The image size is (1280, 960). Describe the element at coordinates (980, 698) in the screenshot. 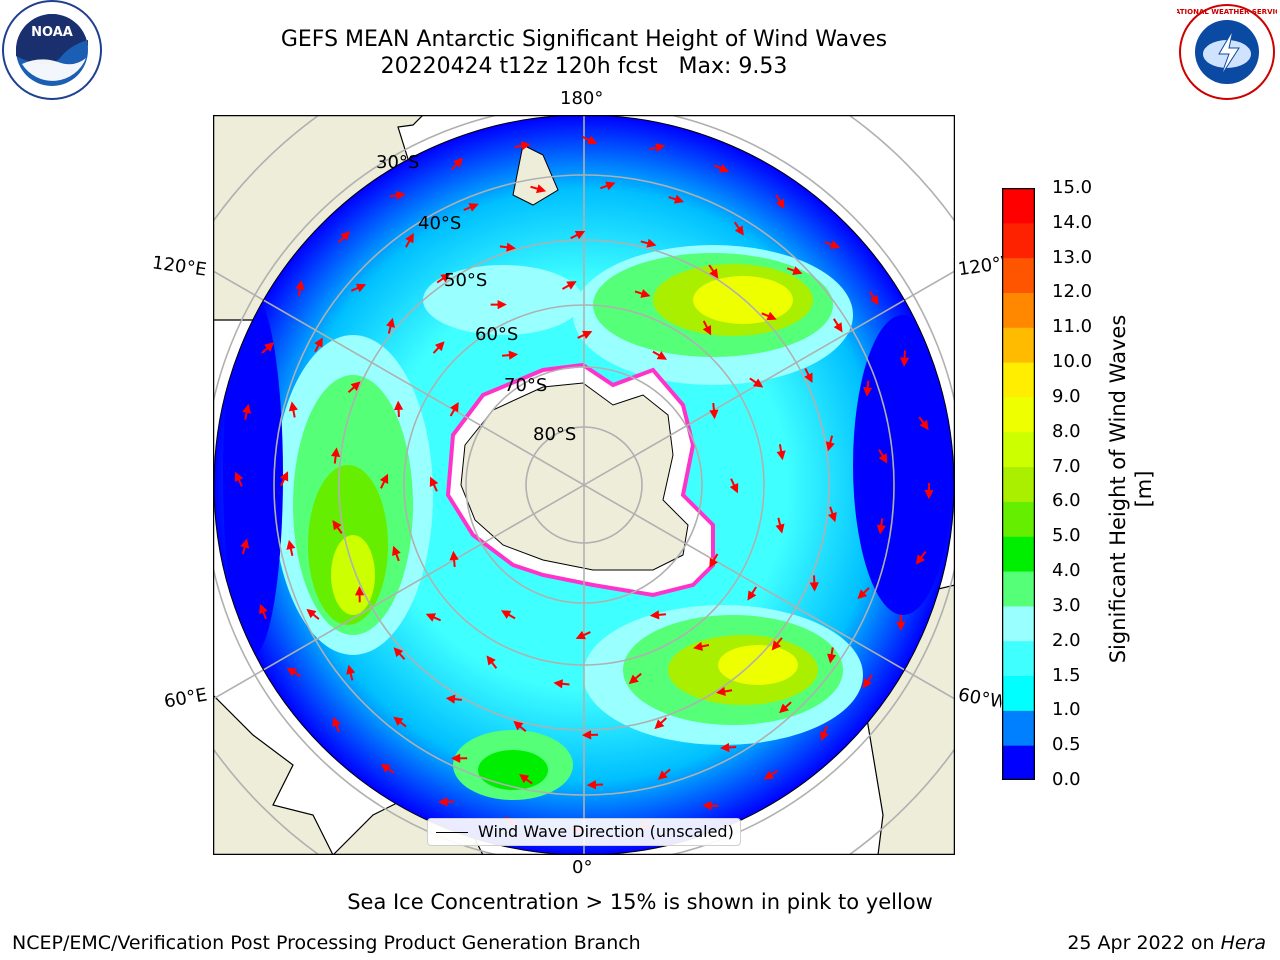

I see `lon-label-60w: 60°W` at that location.